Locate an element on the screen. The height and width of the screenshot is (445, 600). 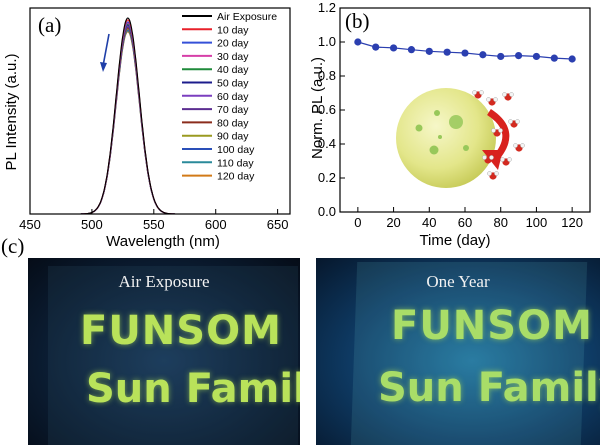
panel-b-y-ticks: 0.0 0.2 0.4 0.6 0.8 1.0 1.2 is located at coordinates (331, 109).